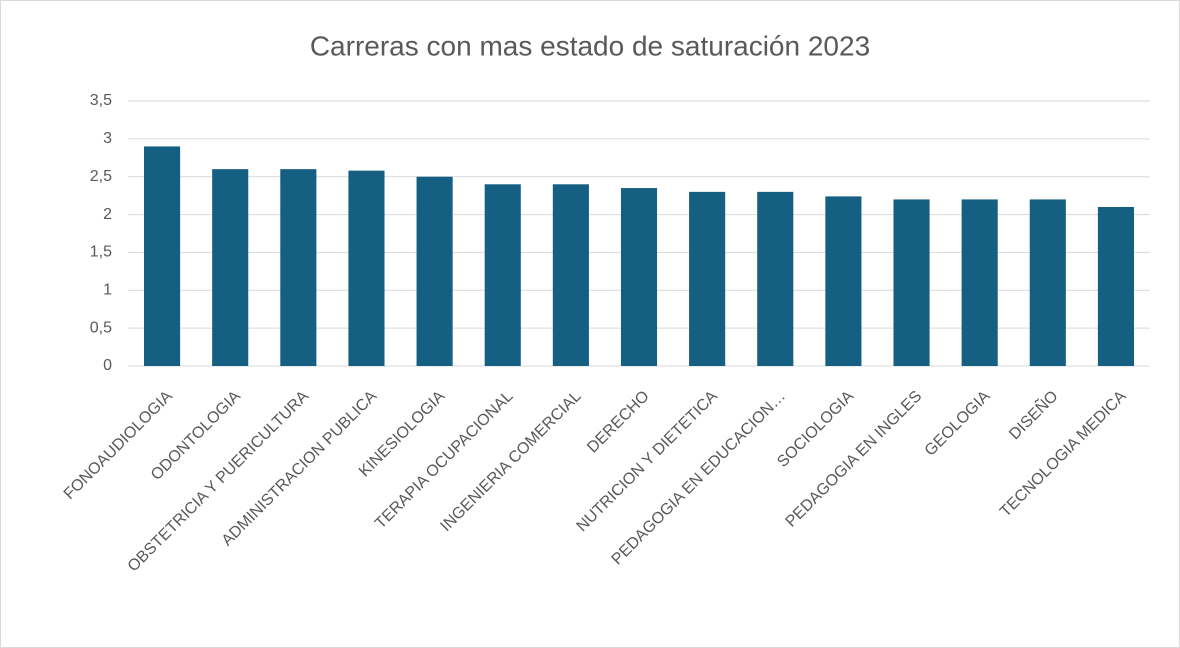 Image resolution: width=1180 pixels, height=648 pixels. Describe the element at coordinates (101, 252) in the screenshot. I see `y-tick-label: 1,5` at that location.